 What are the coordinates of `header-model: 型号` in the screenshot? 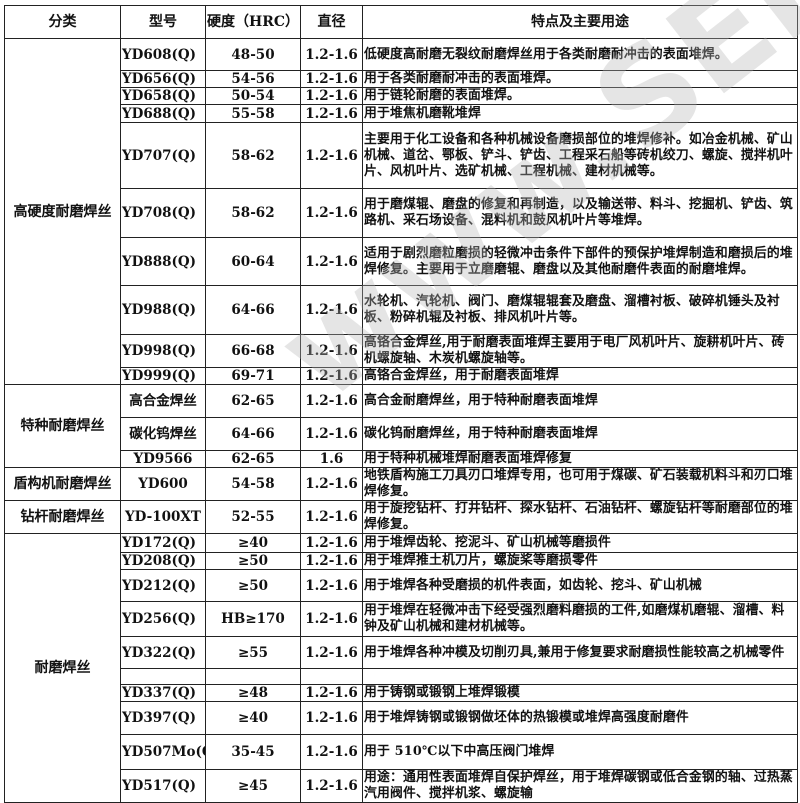 It's located at (163, 22).